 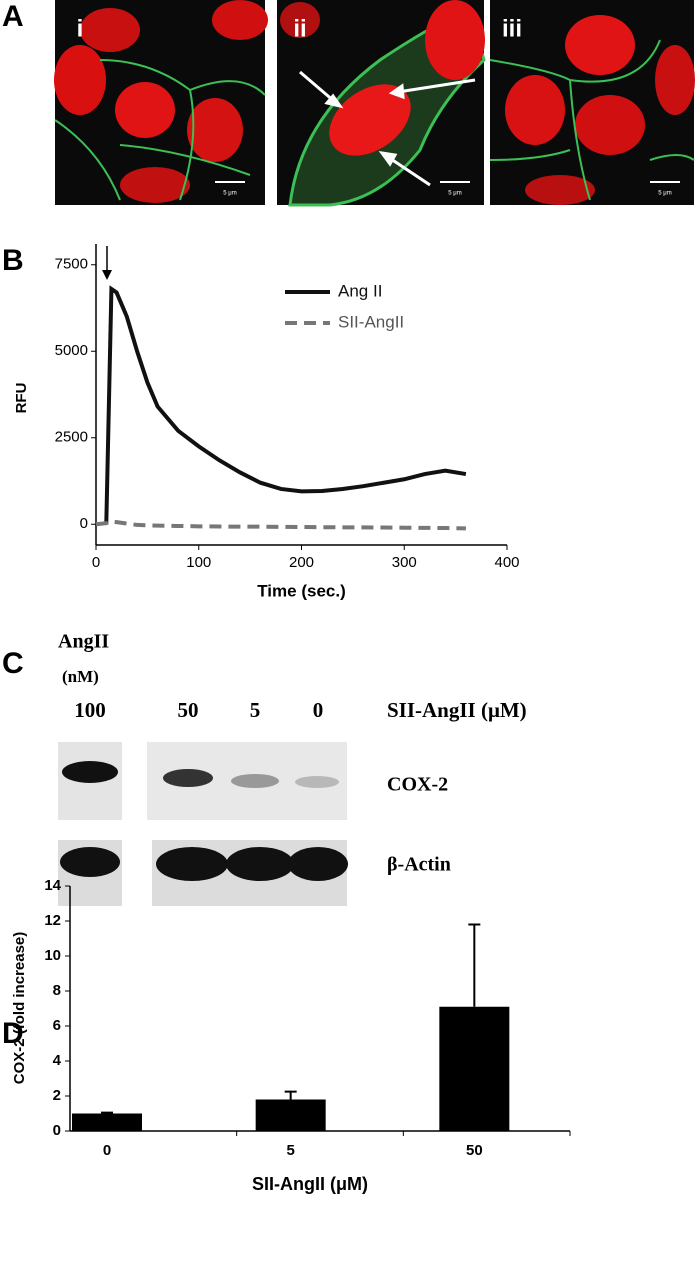 What do you see at coordinates (80, 28) in the screenshot?
I see `image-label: i` at bounding box center [80, 28].